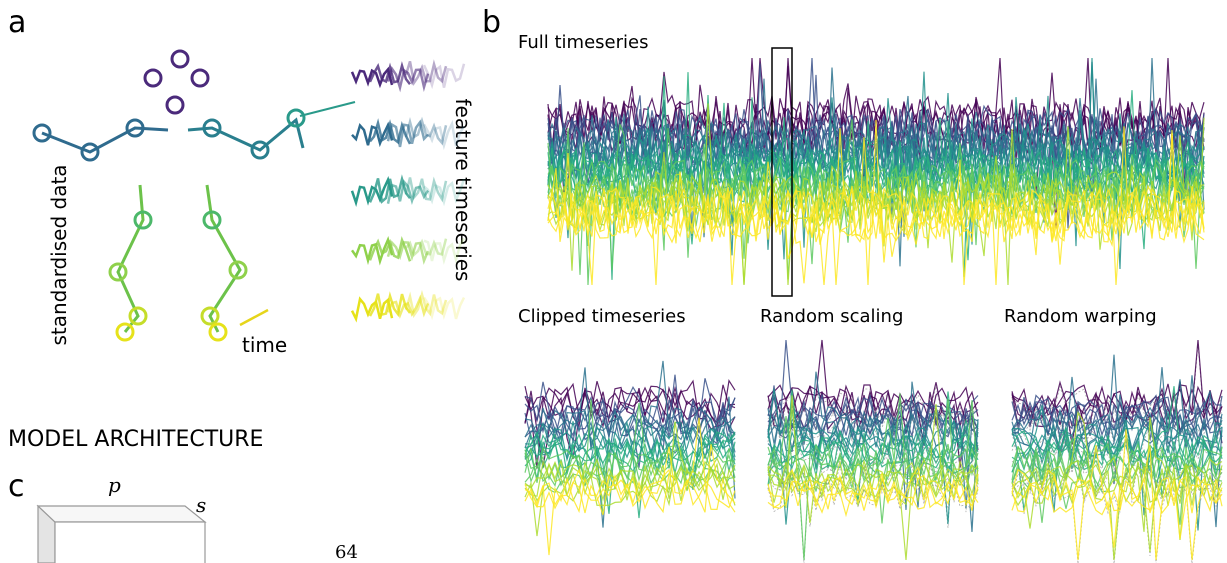  Describe the element at coordinates (346, 552) in the screenshot. I see `dimension-label: 64` at that location.